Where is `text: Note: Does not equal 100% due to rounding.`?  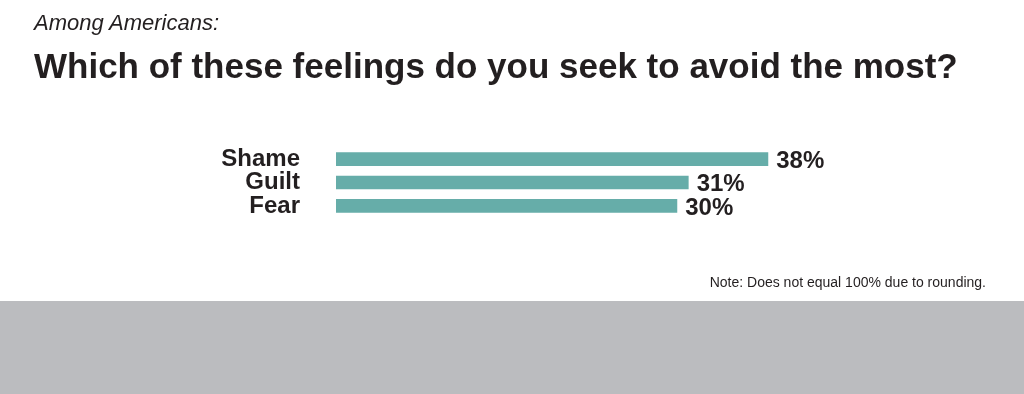 text: Note: Does not equal 100% due to rounding. is located at coordinates (847, 282).